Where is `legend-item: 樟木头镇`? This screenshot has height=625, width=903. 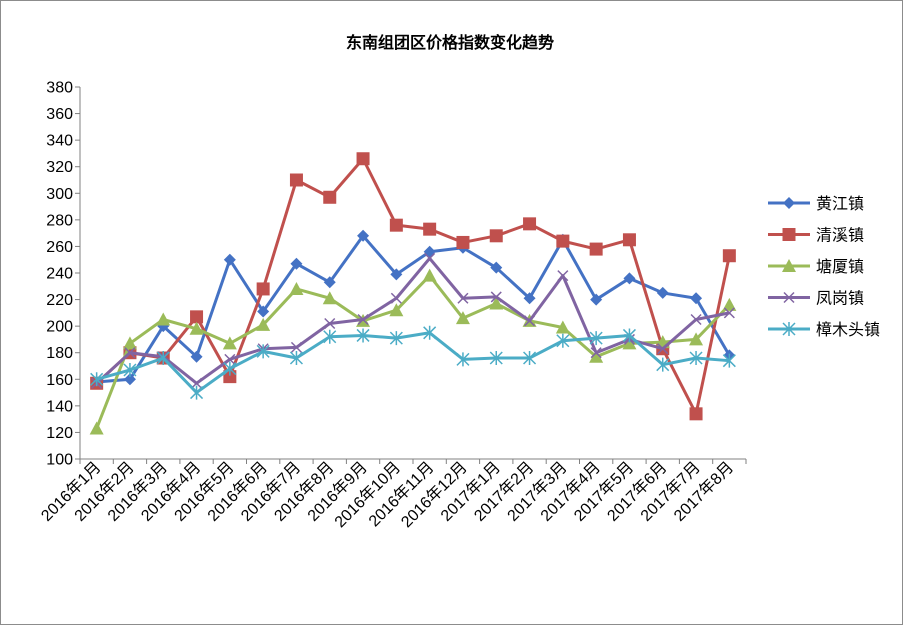 legend-item: 樟木头镇 is located at coordinates (824, 329).